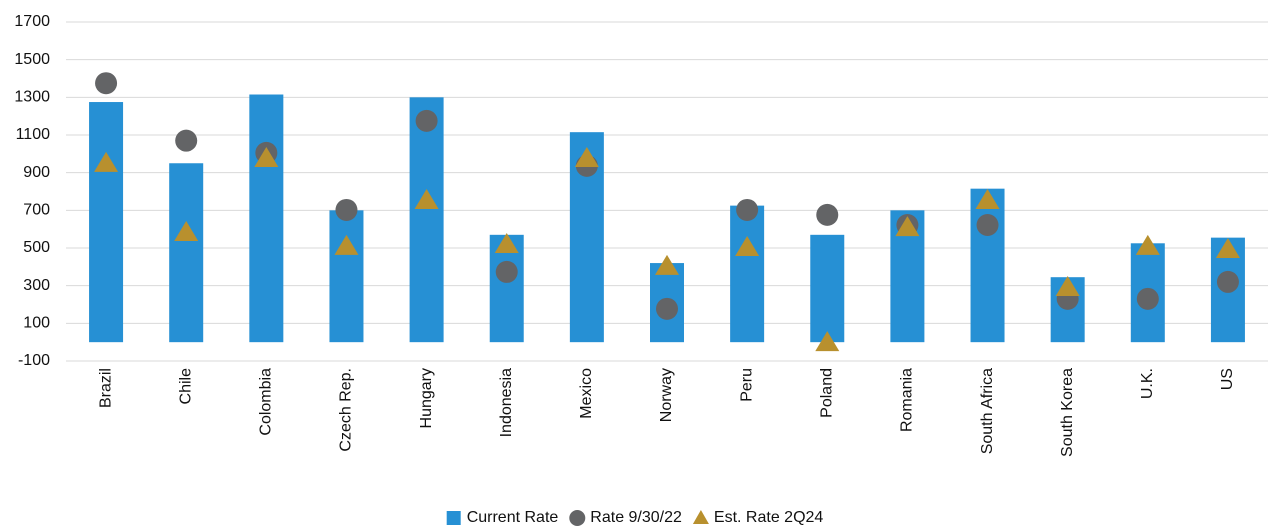  I want to click on y-tick-label: 700, so click(36, 210).